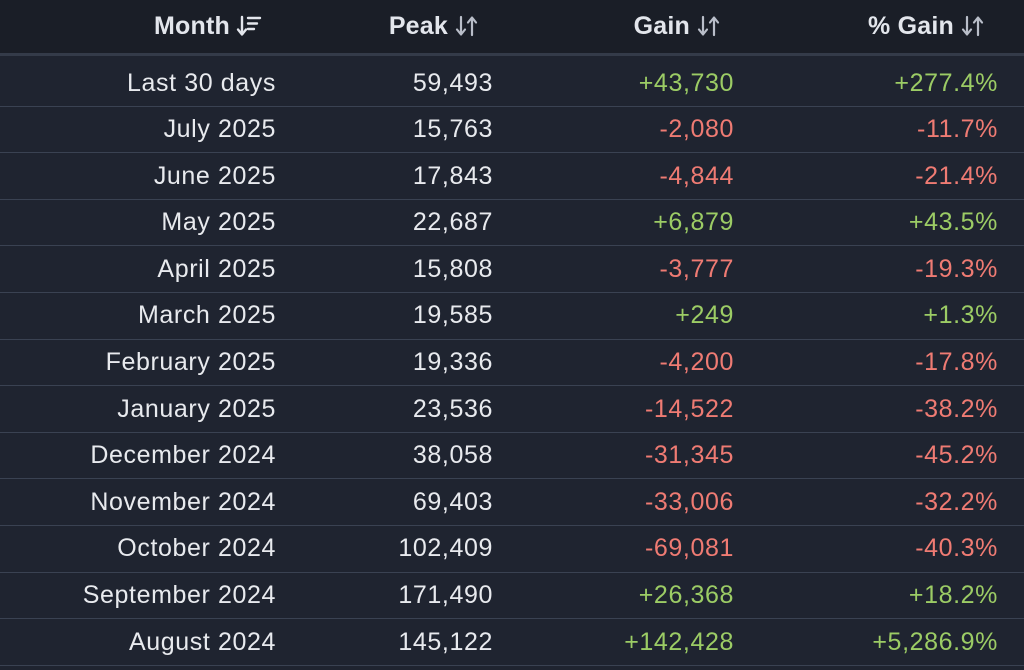 This screenshot has height=670, width=1024. What do you see at coordinates (661, 25) in the screenshot?
I see `column-header-gain-label: Gain` at bounding box center [661, 25].